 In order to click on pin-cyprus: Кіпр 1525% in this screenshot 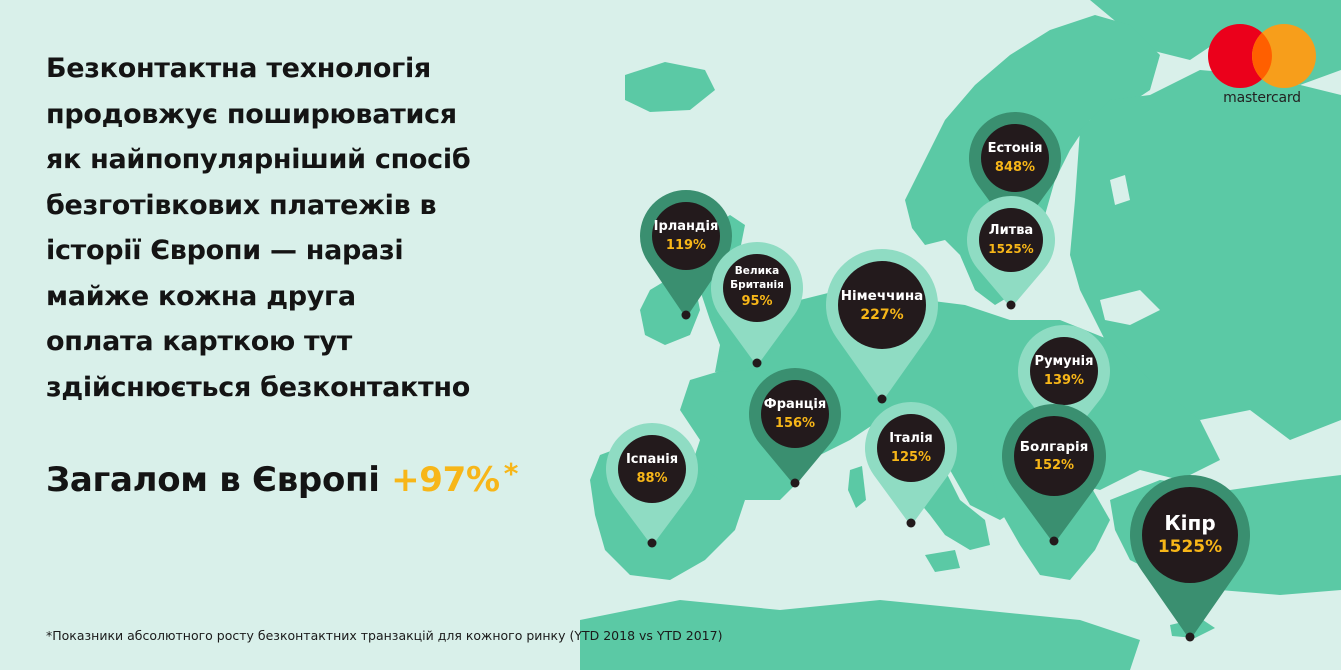, I will do `click(1190, 560)`.